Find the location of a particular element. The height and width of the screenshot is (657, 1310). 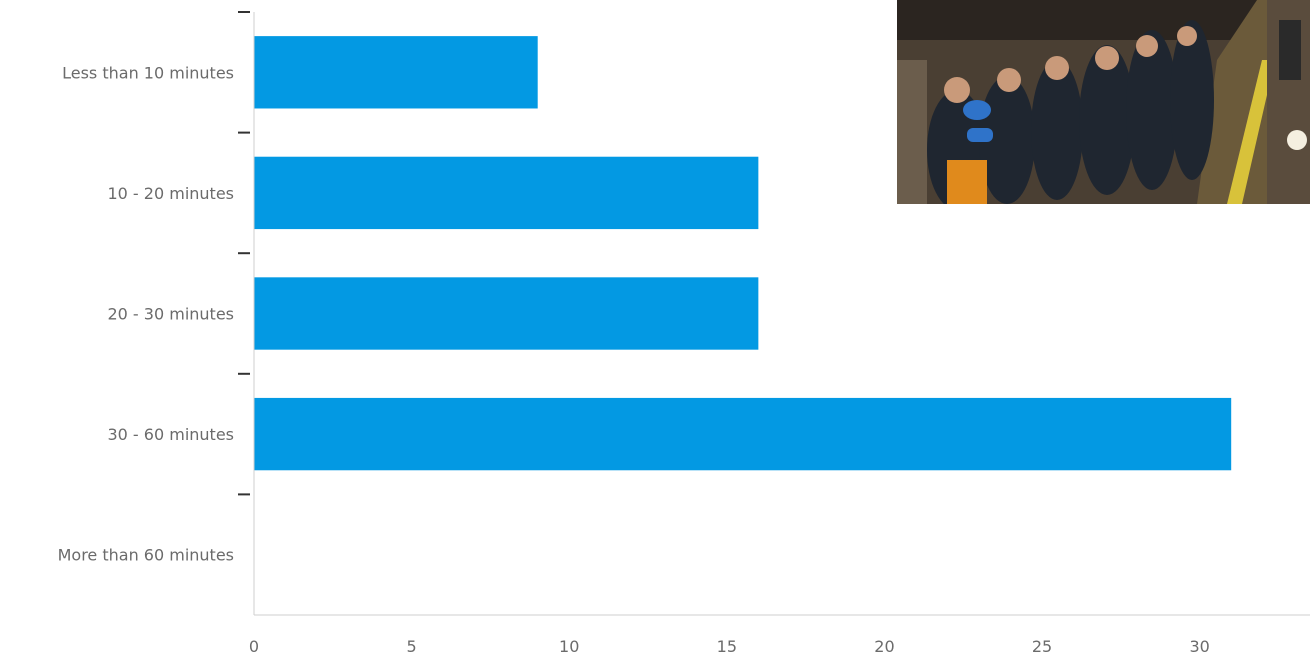

subway-platform-photo is located at coordinates (1103, 102).